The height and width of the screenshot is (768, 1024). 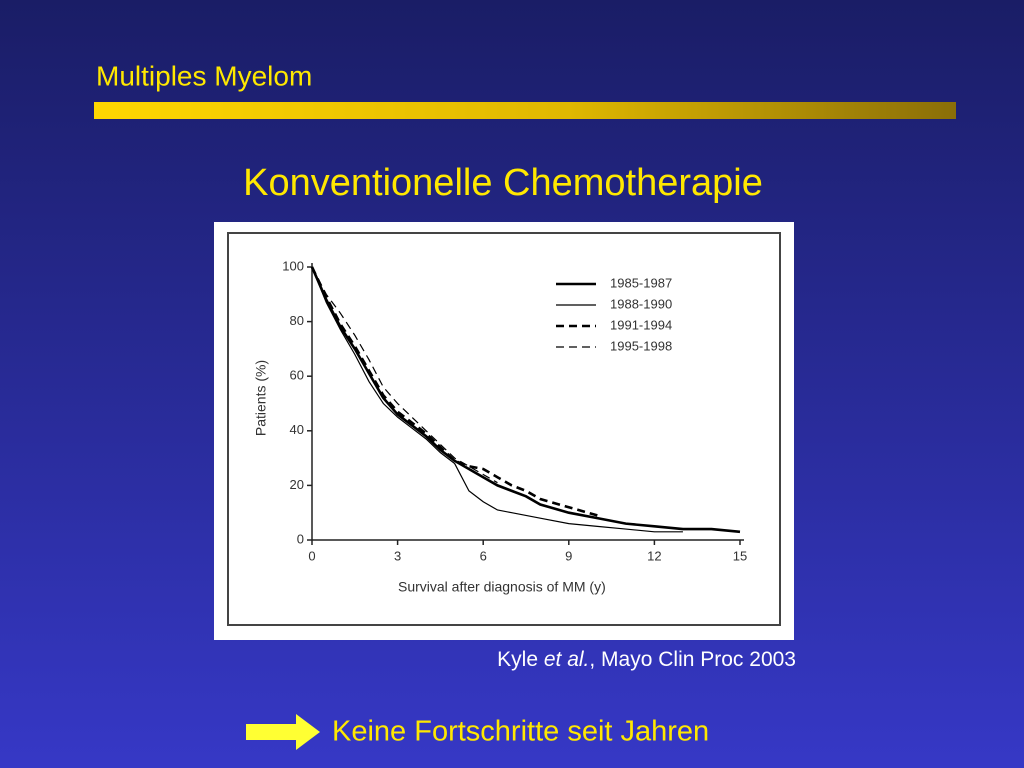 I want to click on citation: Kyle et al., Mayo Clin Proc 2003, so click(x=646, y=659).